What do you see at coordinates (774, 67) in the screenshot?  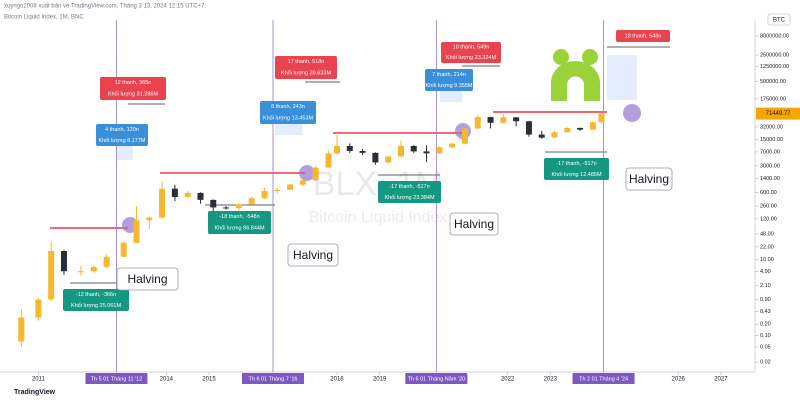 I see `y-tick-label: 1250000.00` at bounding box center [774, 67].